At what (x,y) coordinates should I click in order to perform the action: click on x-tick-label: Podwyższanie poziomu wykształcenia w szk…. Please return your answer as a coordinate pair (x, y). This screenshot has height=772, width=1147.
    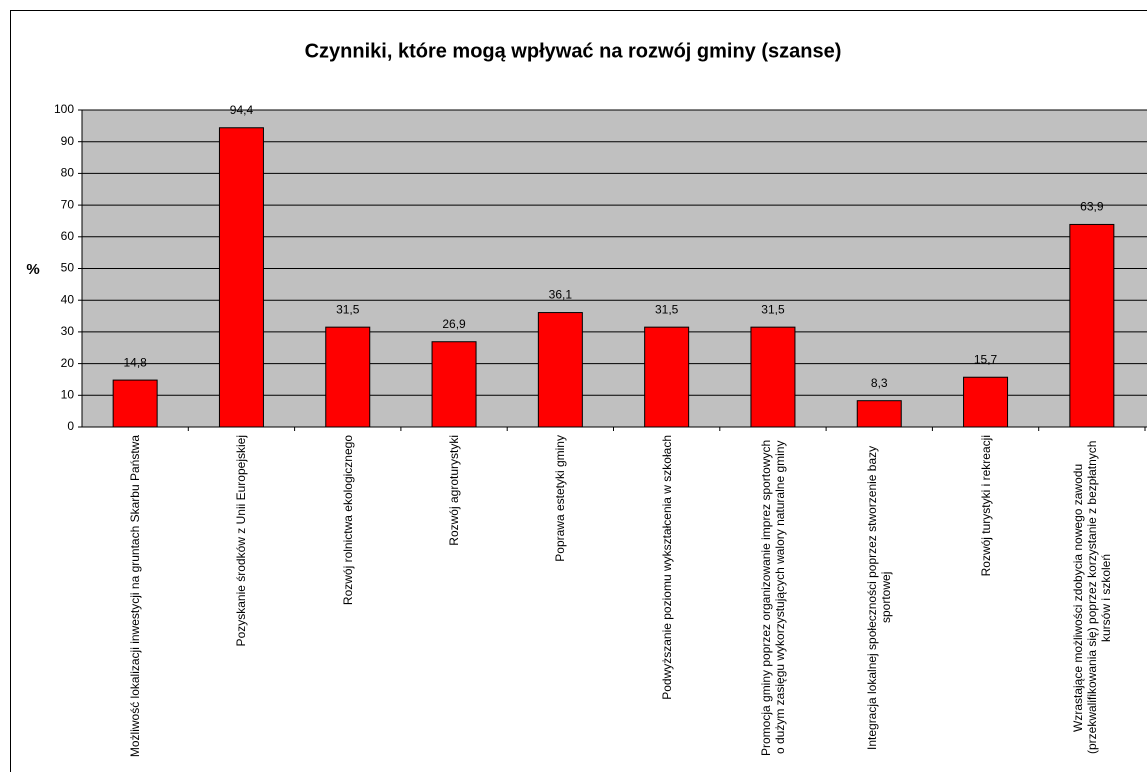
    Looking at the image, I should click on (666, 567).